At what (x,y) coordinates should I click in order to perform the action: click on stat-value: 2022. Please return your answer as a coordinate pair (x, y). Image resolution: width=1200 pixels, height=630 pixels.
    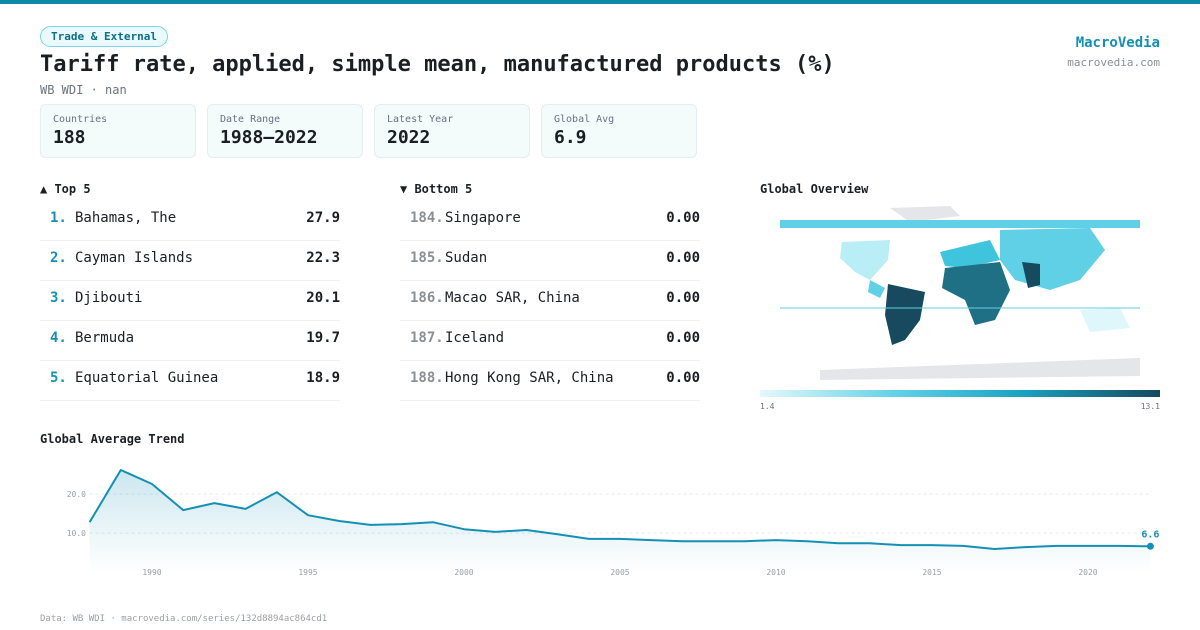
    Looking at the image, I should click on (409, 137).